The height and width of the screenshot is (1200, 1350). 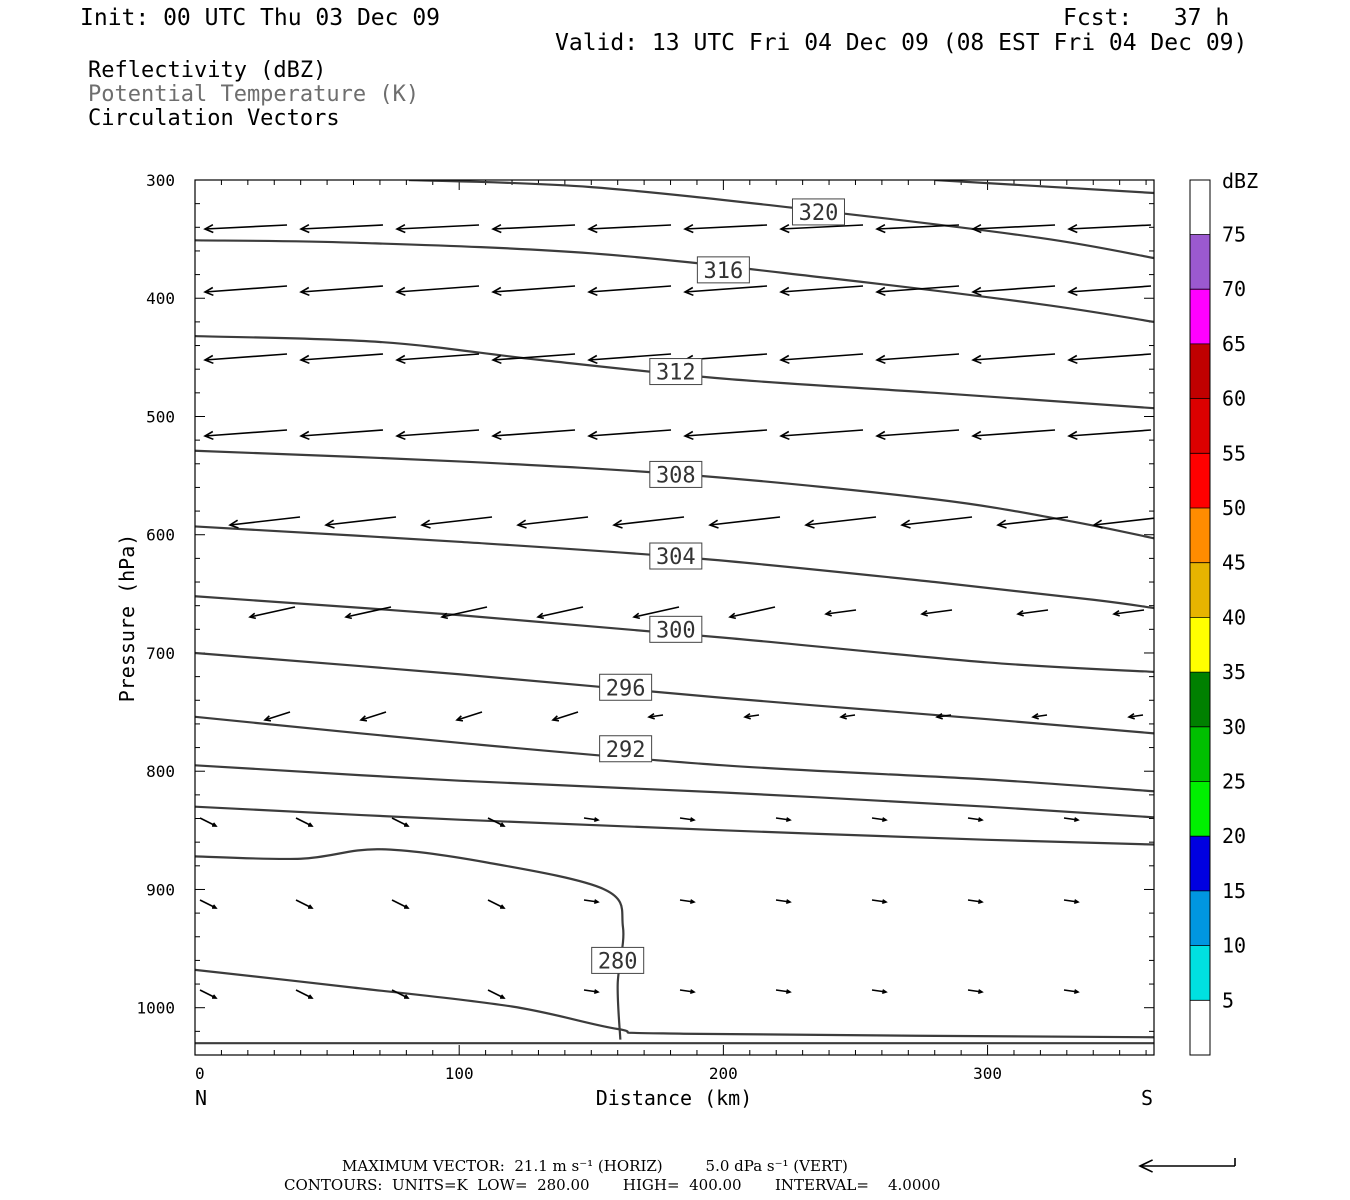 What do you see at coordinates (207, 70) in the screenshot?
I see `field-reflectivity: Reflectivity (dBZ)` at bounding box center [207, 70].